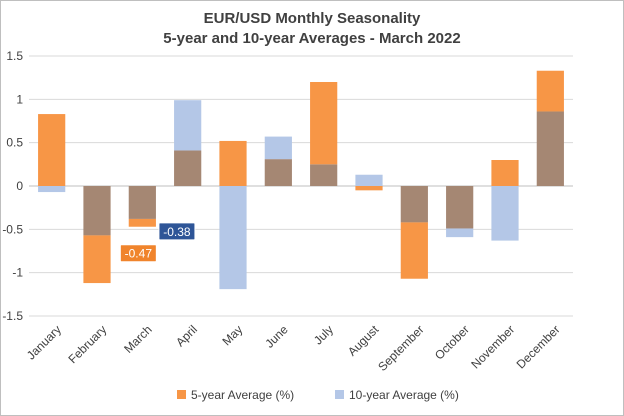 Image resolution: width=624 pixels, height=416 pixels. What do you see at coordinates (311, 38) in the screenshot?
I see `chart-subtitle: 5-year and 10-year Averages - March 2022` at bounding box center [311, 38].